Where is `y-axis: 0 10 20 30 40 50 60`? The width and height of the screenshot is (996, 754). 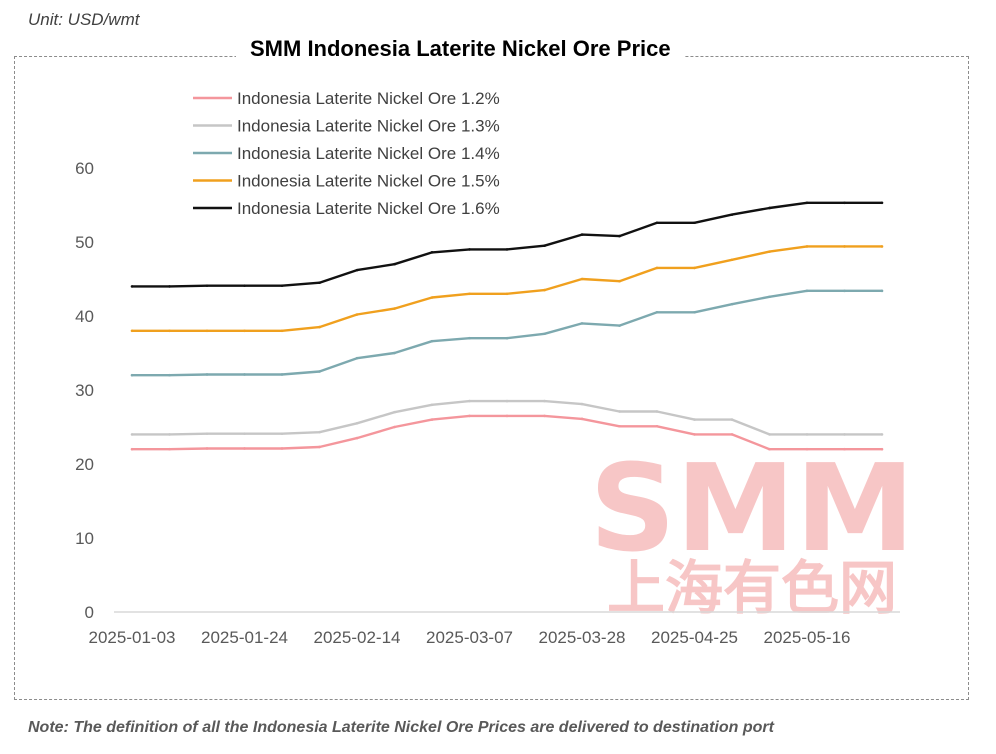 y-axis: 0 10 20 30 40 50 60 is located at coordinates (84, 390).